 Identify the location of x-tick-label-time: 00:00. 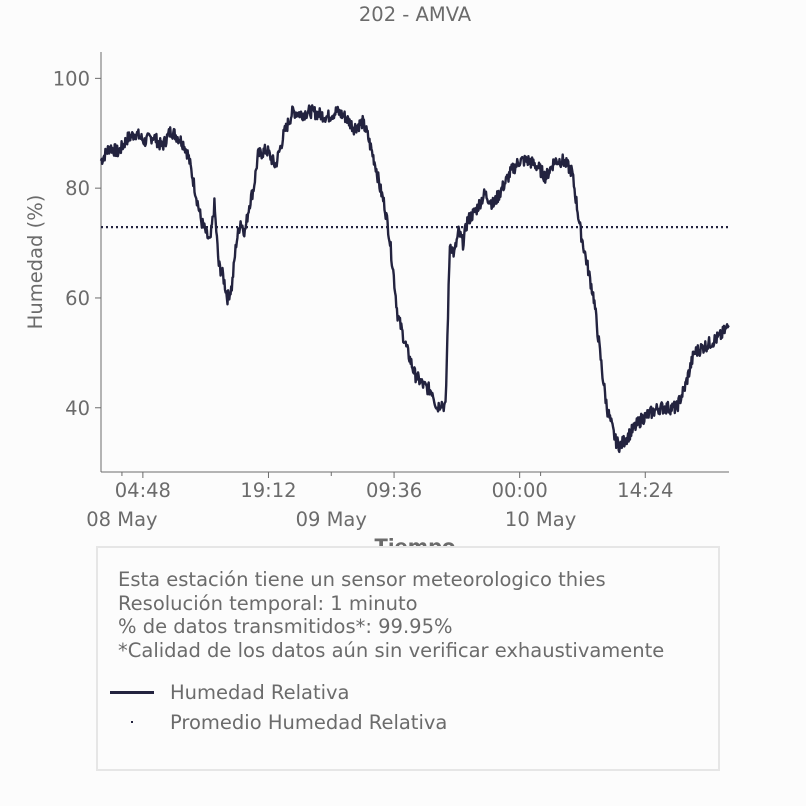
(520, 490).